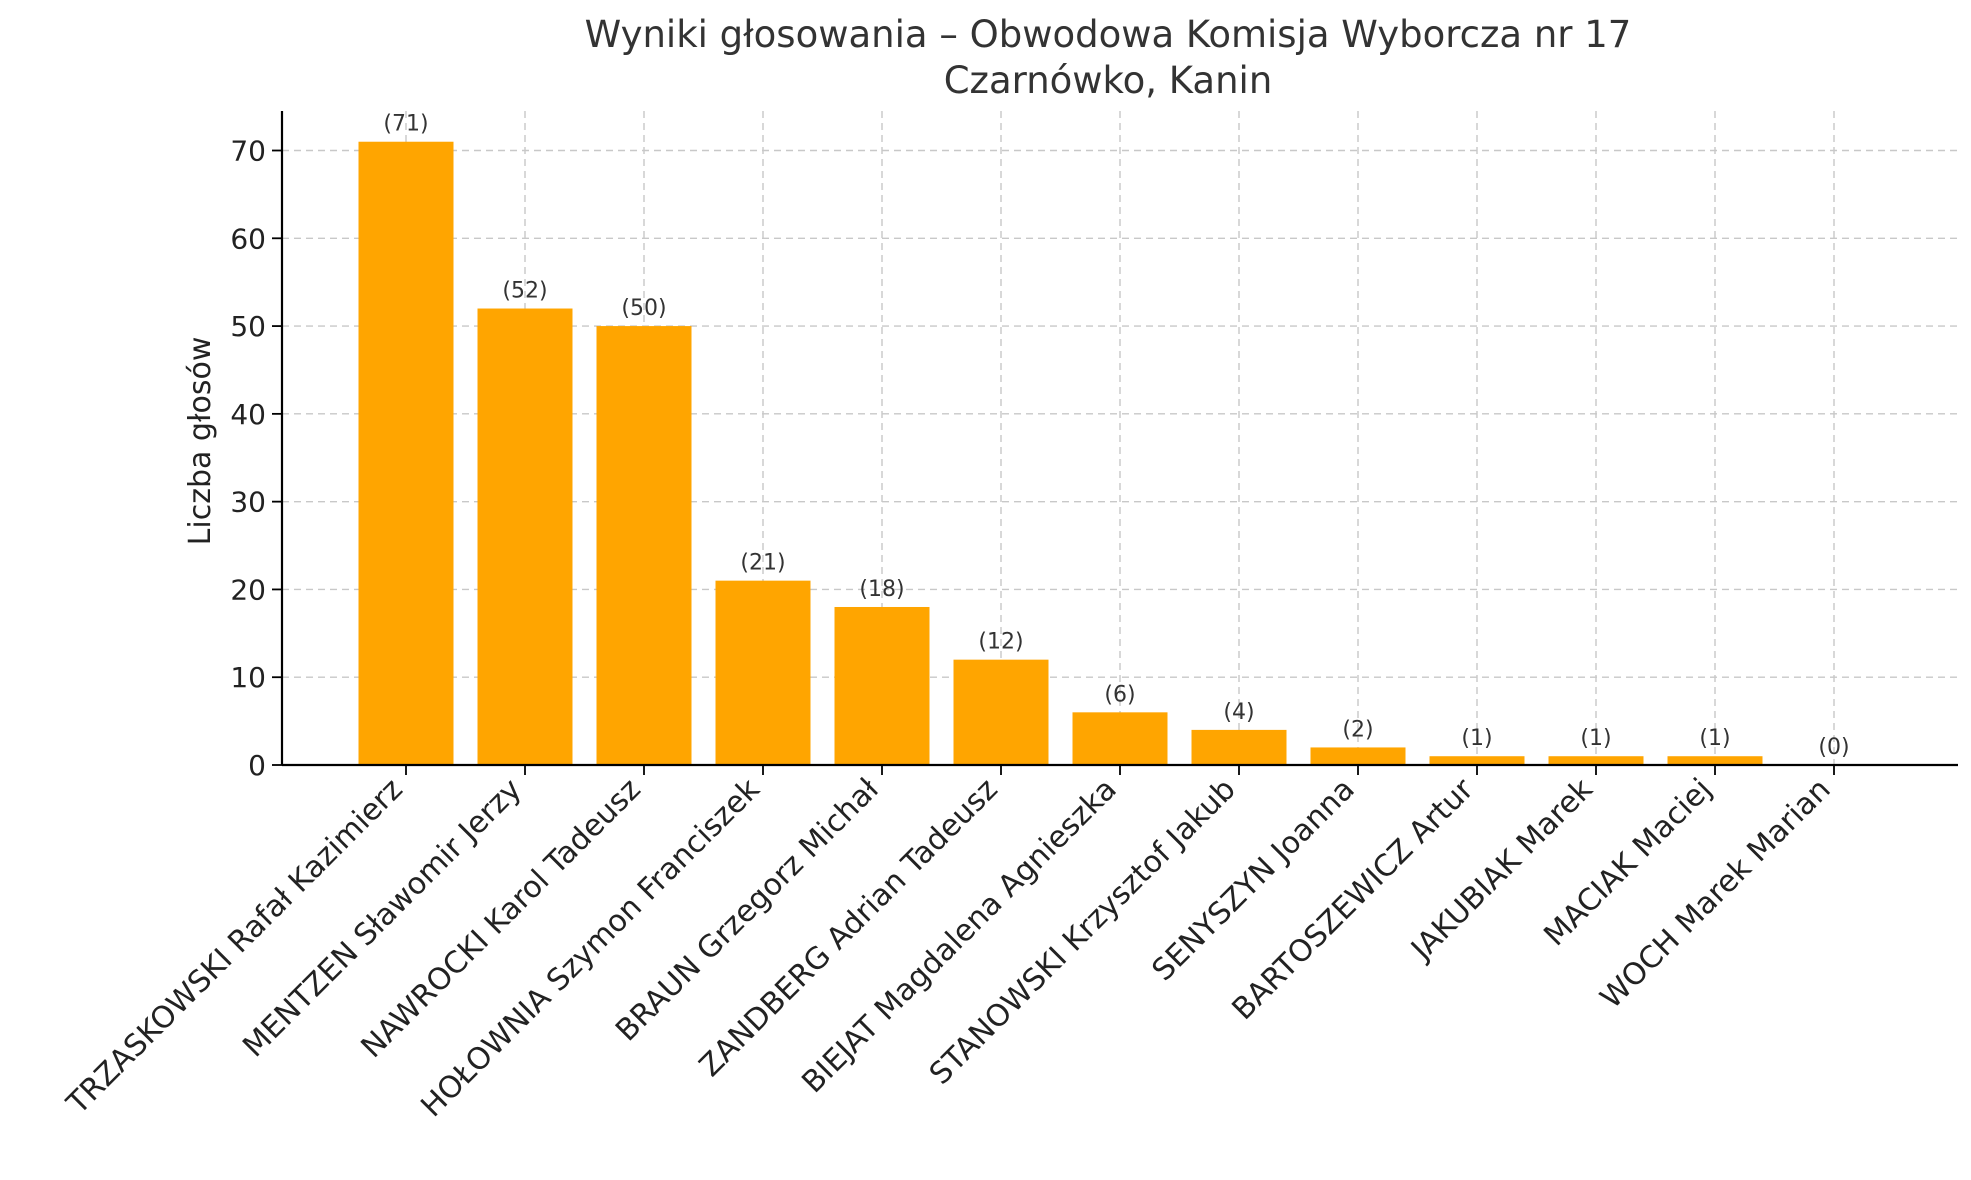 The image size is (1971, 1180). What do you see at coordinates (524, 291) in the screenshot?
I see `data-label: (52)` at bounding box center [524, 291].